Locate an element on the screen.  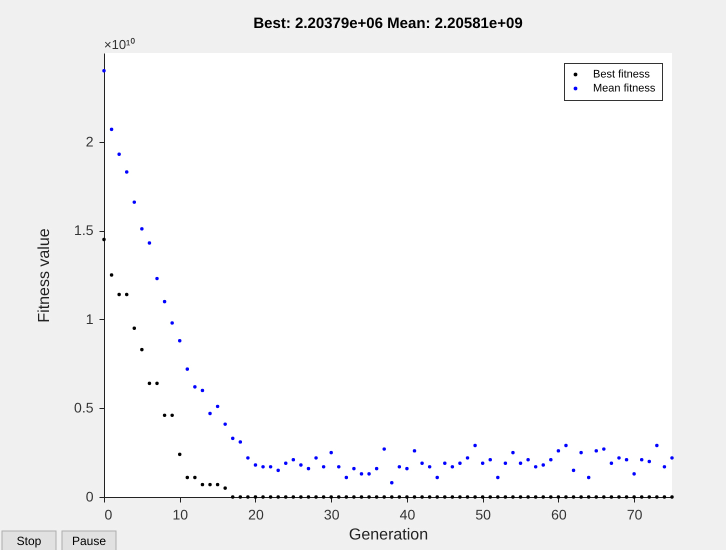
legend-label: Mean fitness is located at coordinates (624, 88).